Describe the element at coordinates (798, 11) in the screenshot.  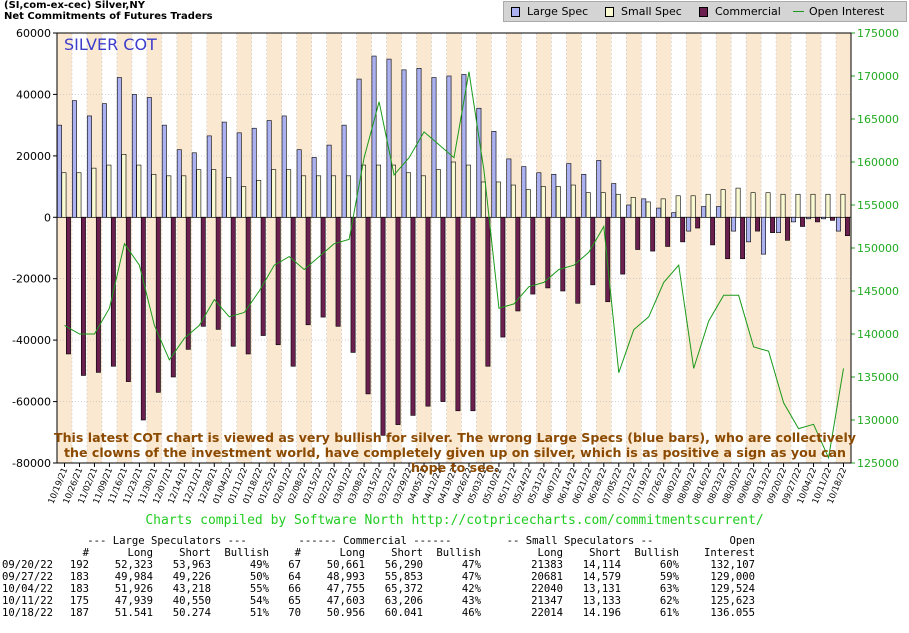
I see `legend-line-swatch` at that location.